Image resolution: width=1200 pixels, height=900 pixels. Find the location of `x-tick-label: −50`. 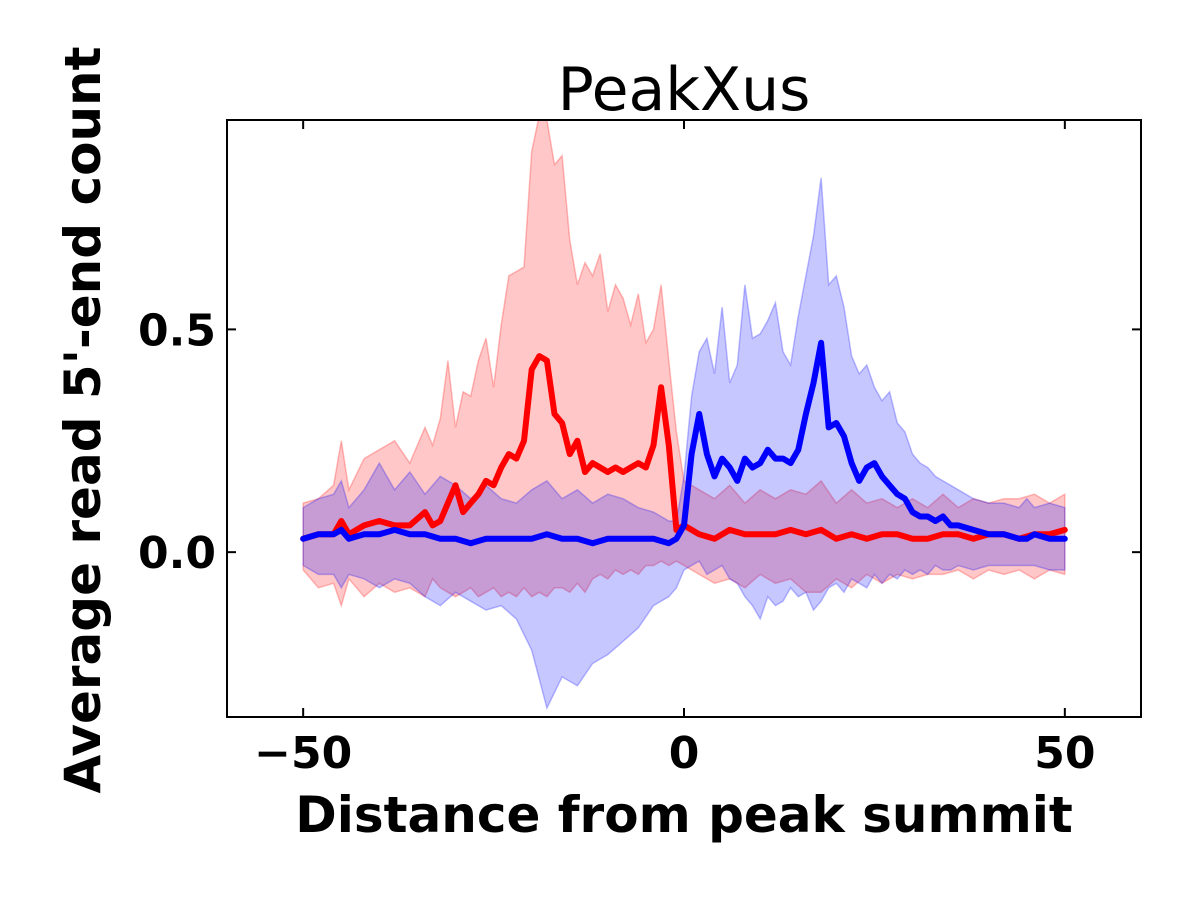

x-tick-label: −50 is located at coordinates (303, 753).